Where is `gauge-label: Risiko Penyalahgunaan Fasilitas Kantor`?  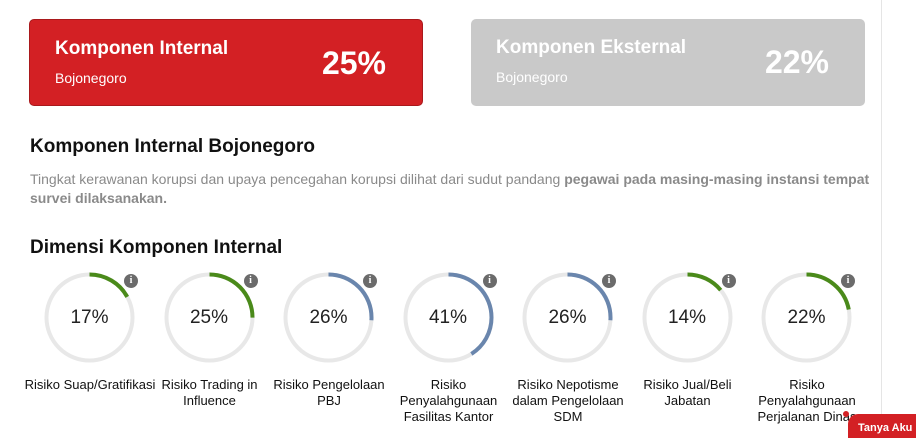
gauge-label: Risiko Penyalahgunaan Fasilitas Kantor is located at coordinates (448, 400).